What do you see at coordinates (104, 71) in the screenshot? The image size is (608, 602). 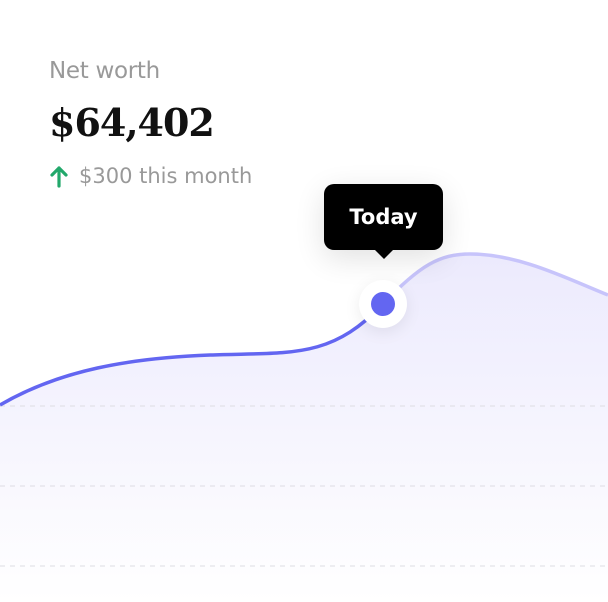 I see `net-worth-label: Net worth` at bounding box center [104, 71].